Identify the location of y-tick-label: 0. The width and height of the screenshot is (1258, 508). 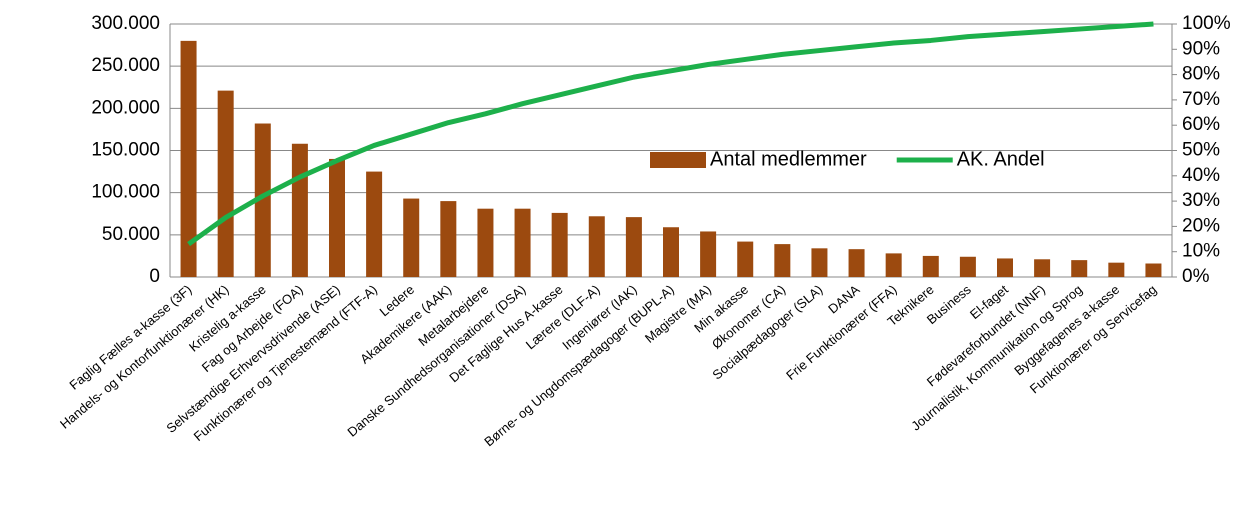
(154, 276).